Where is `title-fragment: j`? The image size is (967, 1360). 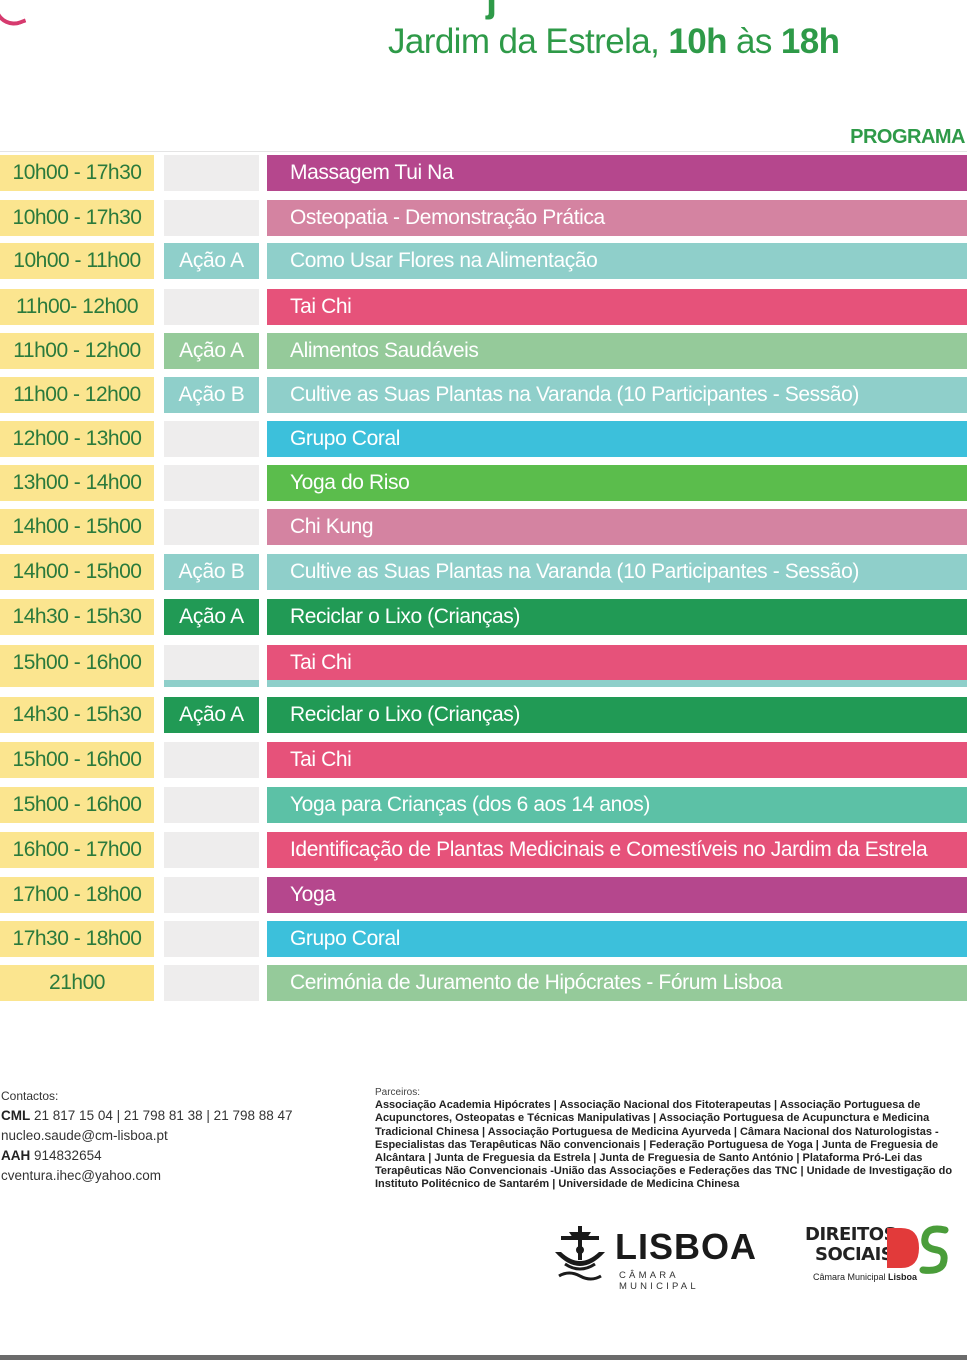 title-fragment: j is located at coordinates (491, 10).